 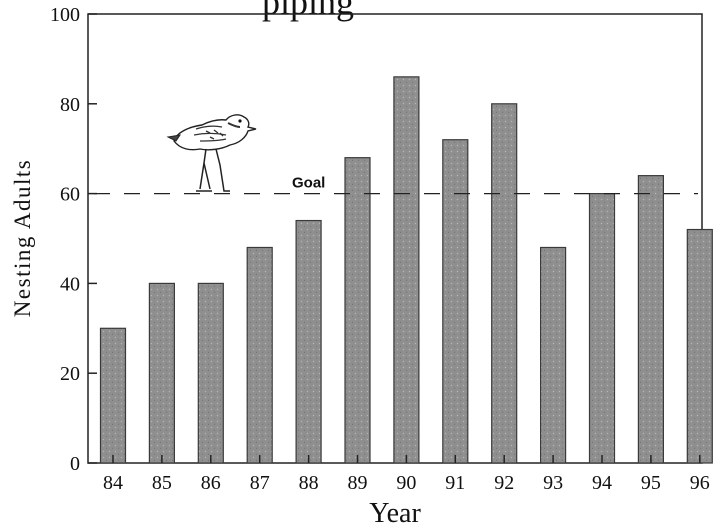 What do you see at coordinates (70, 284) in the screenshot?
I see `y-tick-label: 40` at bounding box center [70, 284].